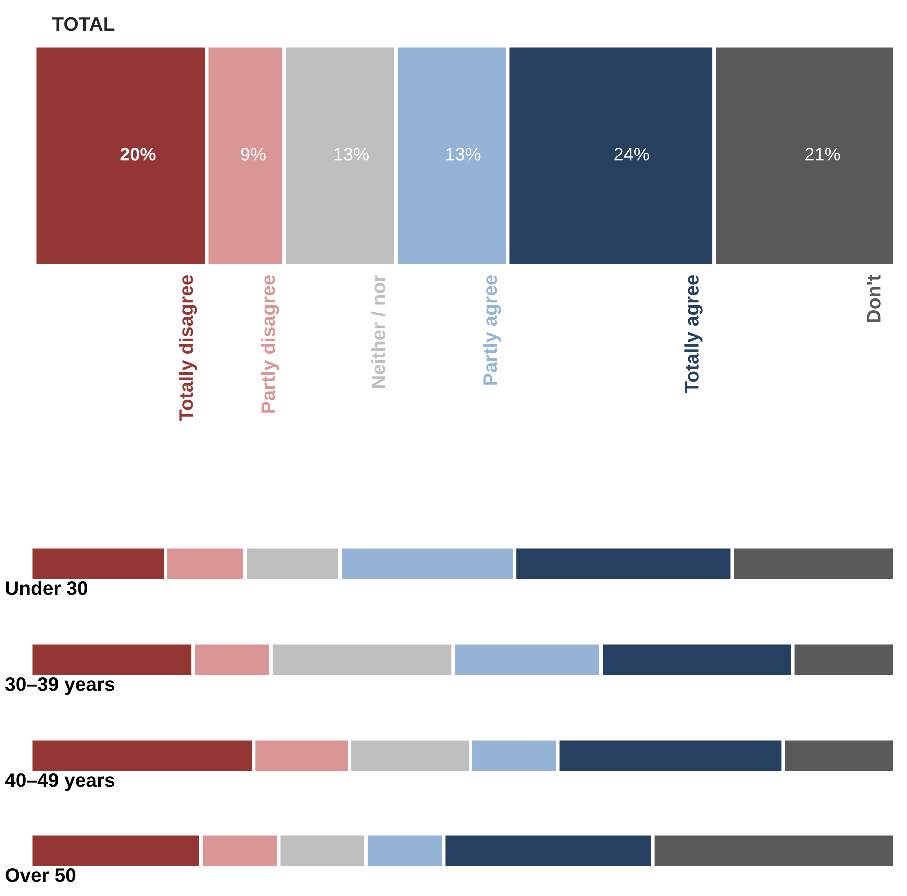 The height and width of the screenshot is (896, 907). Describe the element at coordinates (41, 875) in the screenshot. I see `y-tick-label: Over 50` at that location.